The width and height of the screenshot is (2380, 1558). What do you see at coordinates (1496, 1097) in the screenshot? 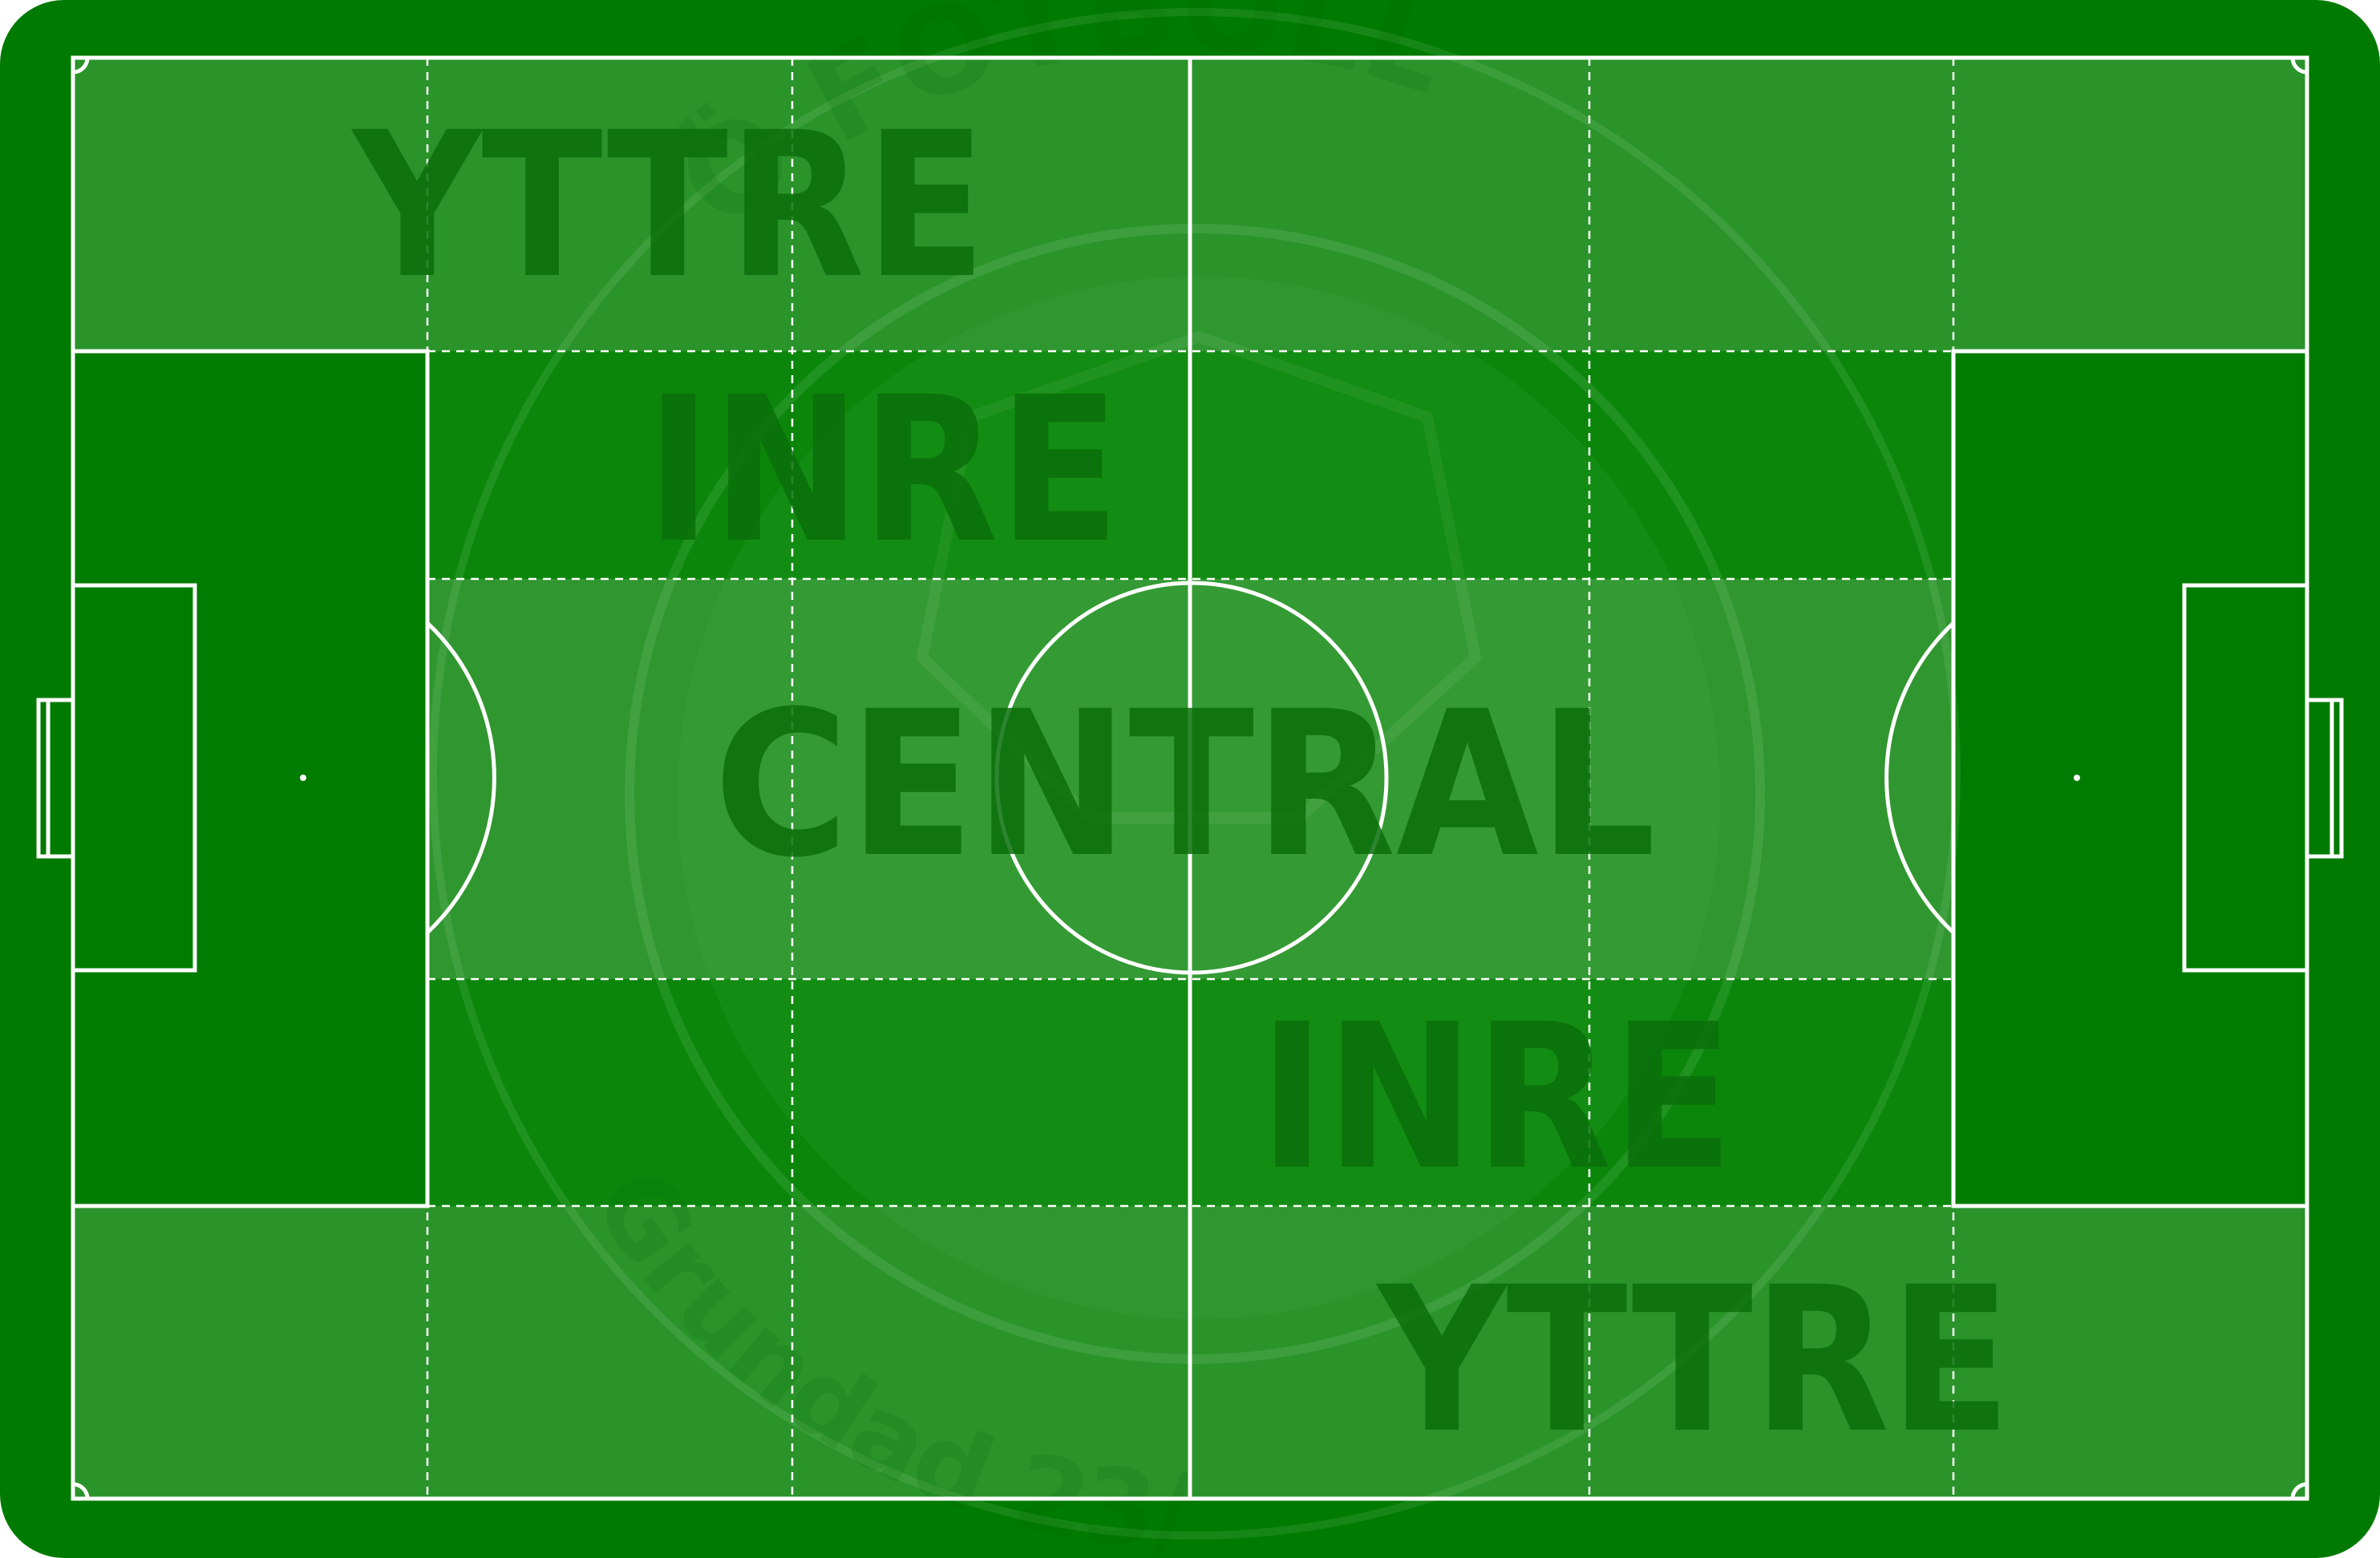
I see `zone-label-bottom-inner: INRE` at bounding box center [1496, 1097].